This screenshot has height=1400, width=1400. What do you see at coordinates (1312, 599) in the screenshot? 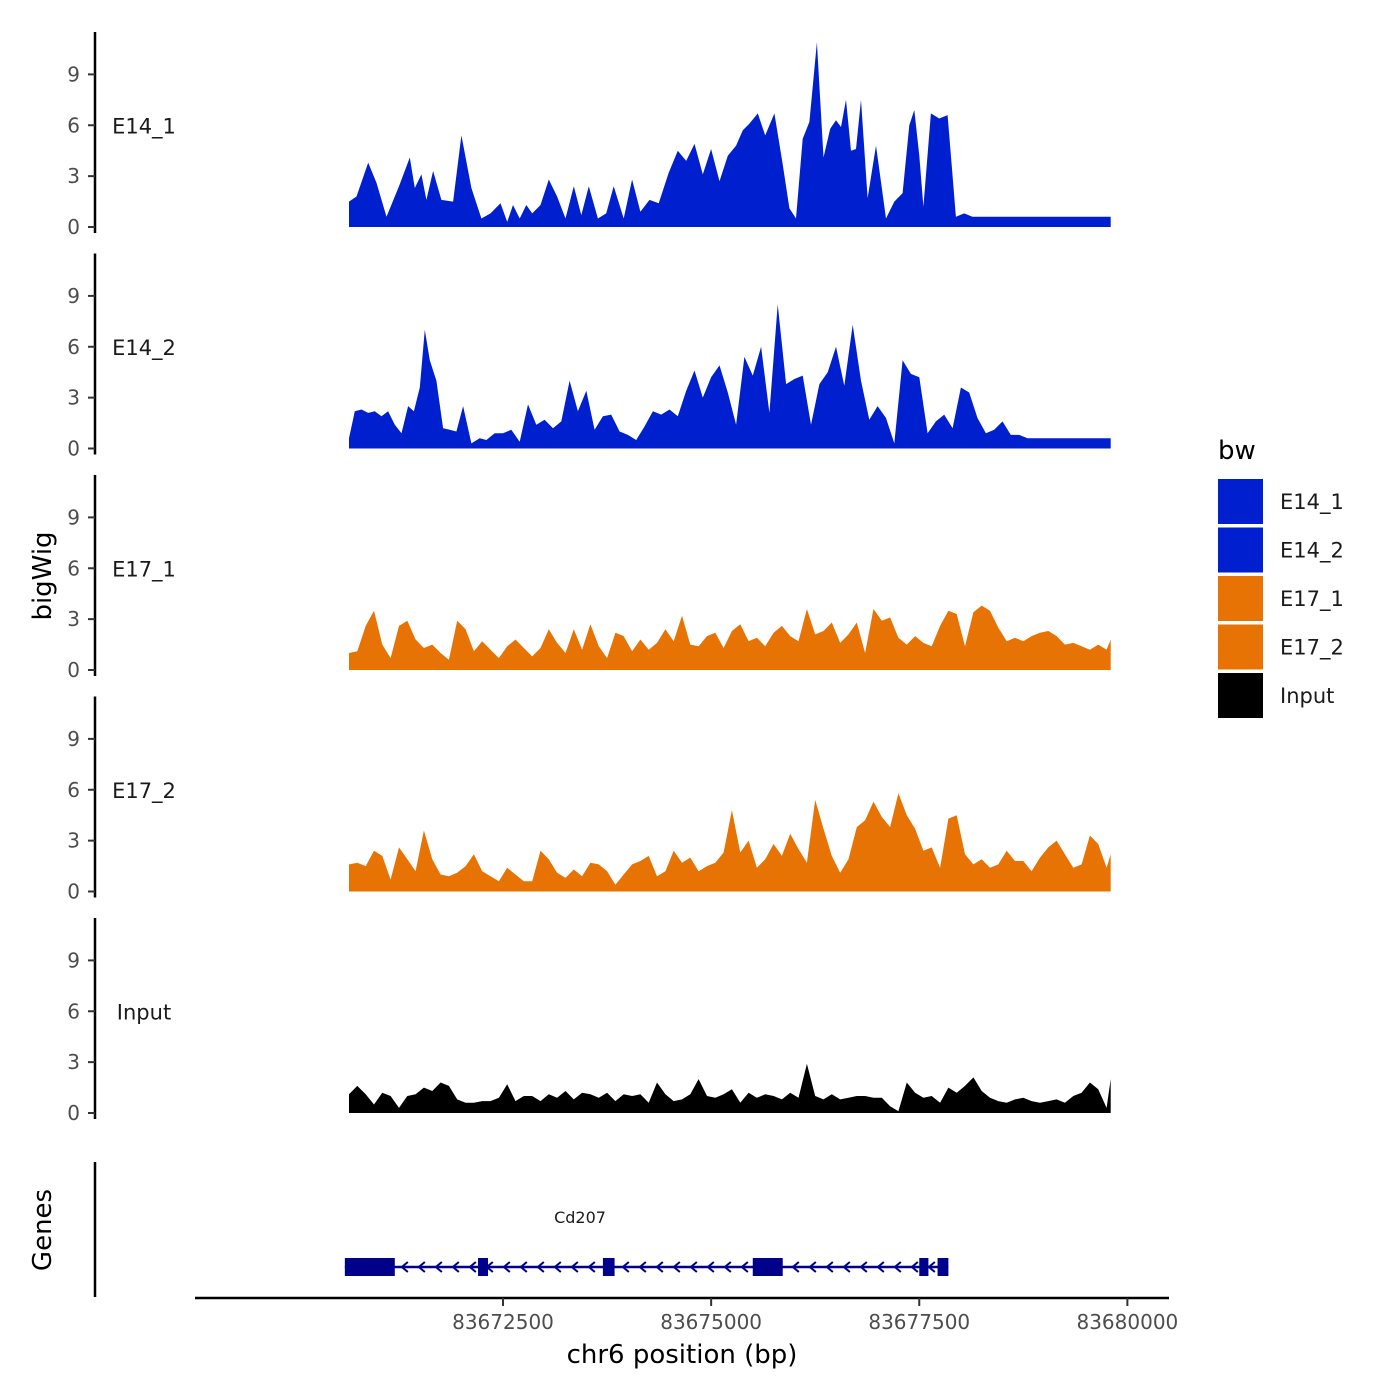
I see `legend-label: E17_1` at bounding box center [1312, 599].